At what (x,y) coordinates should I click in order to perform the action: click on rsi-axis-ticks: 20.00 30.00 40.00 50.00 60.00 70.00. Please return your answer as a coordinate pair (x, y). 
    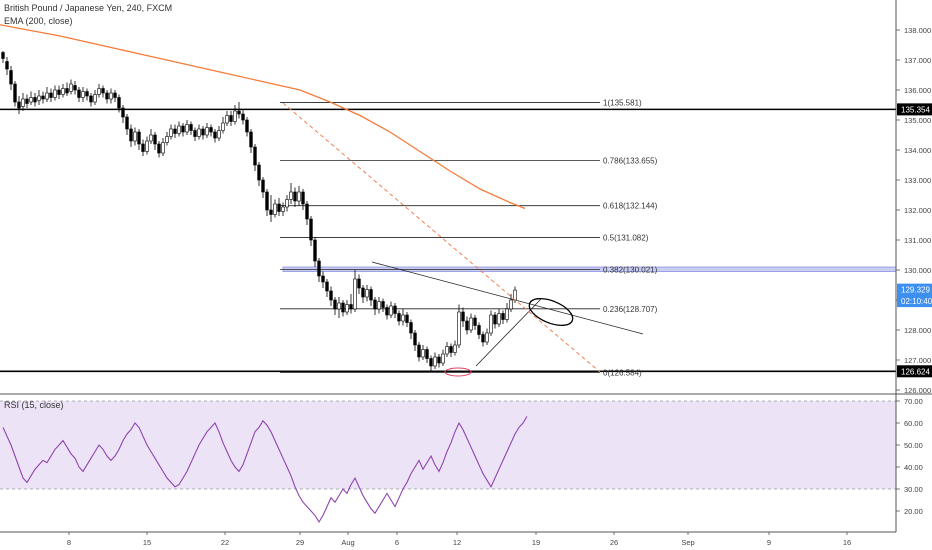
    Looking at the image, I should click on (909, 456).